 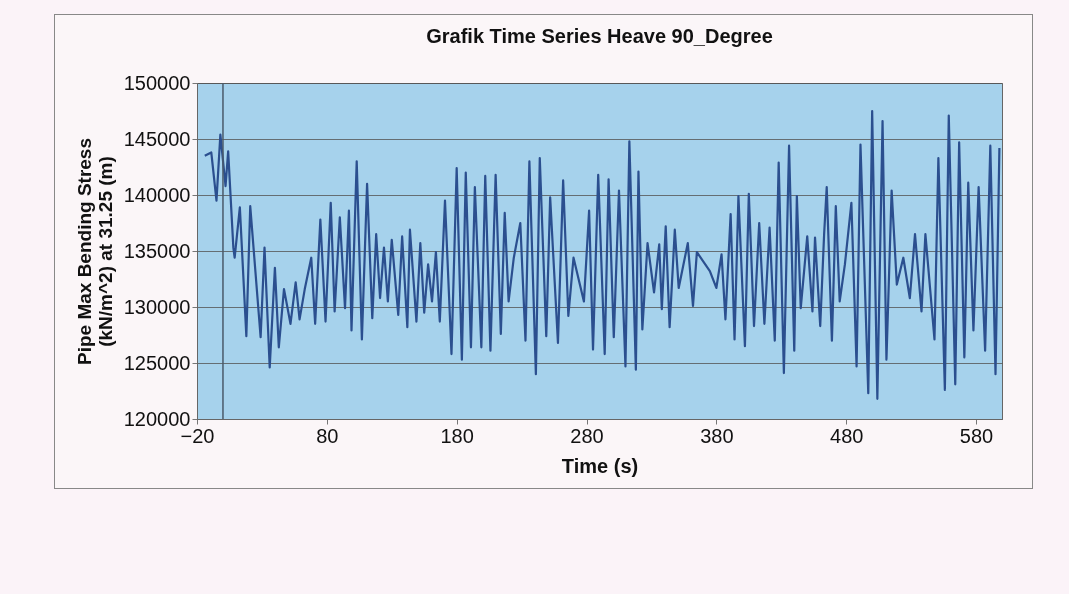 What do you see at coordinates (976, 435) in the screenshot?
I see `x-tick-label: 580` at bounding box center [976, 435].